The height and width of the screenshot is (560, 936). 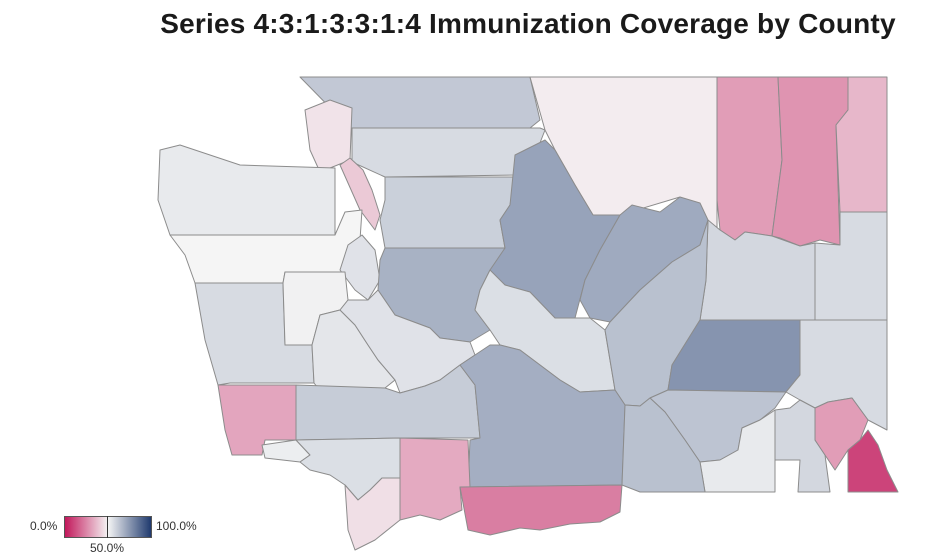 I want to click on county-klickitat, so click(x=541, y=510).